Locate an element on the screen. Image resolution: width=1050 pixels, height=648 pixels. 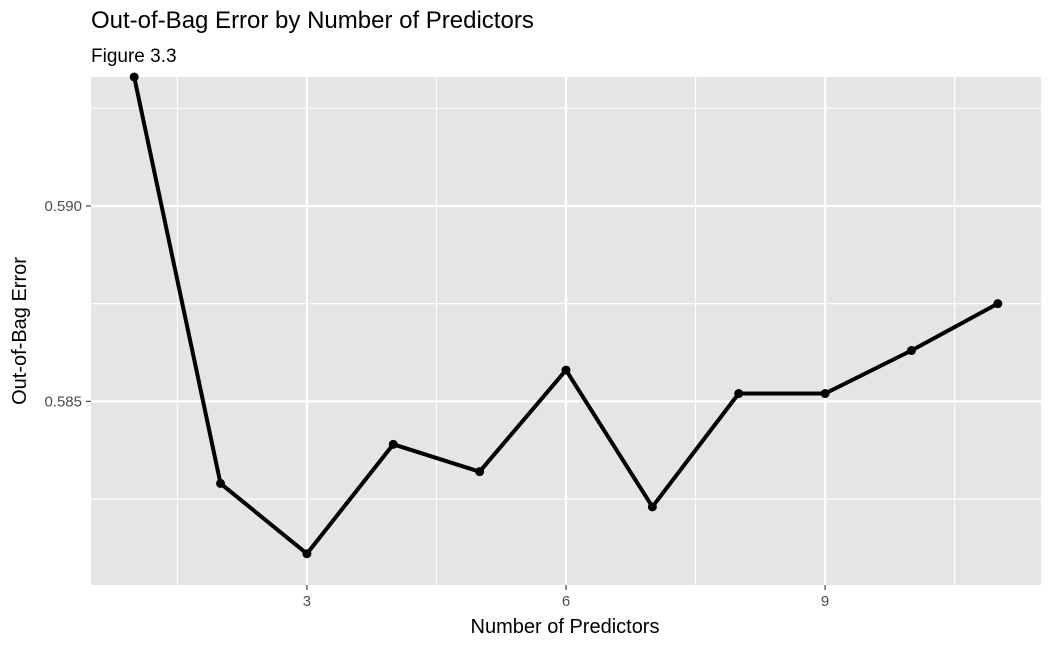
x-axis-ticks: 3 6 9 is located at coordinates (566, 597).